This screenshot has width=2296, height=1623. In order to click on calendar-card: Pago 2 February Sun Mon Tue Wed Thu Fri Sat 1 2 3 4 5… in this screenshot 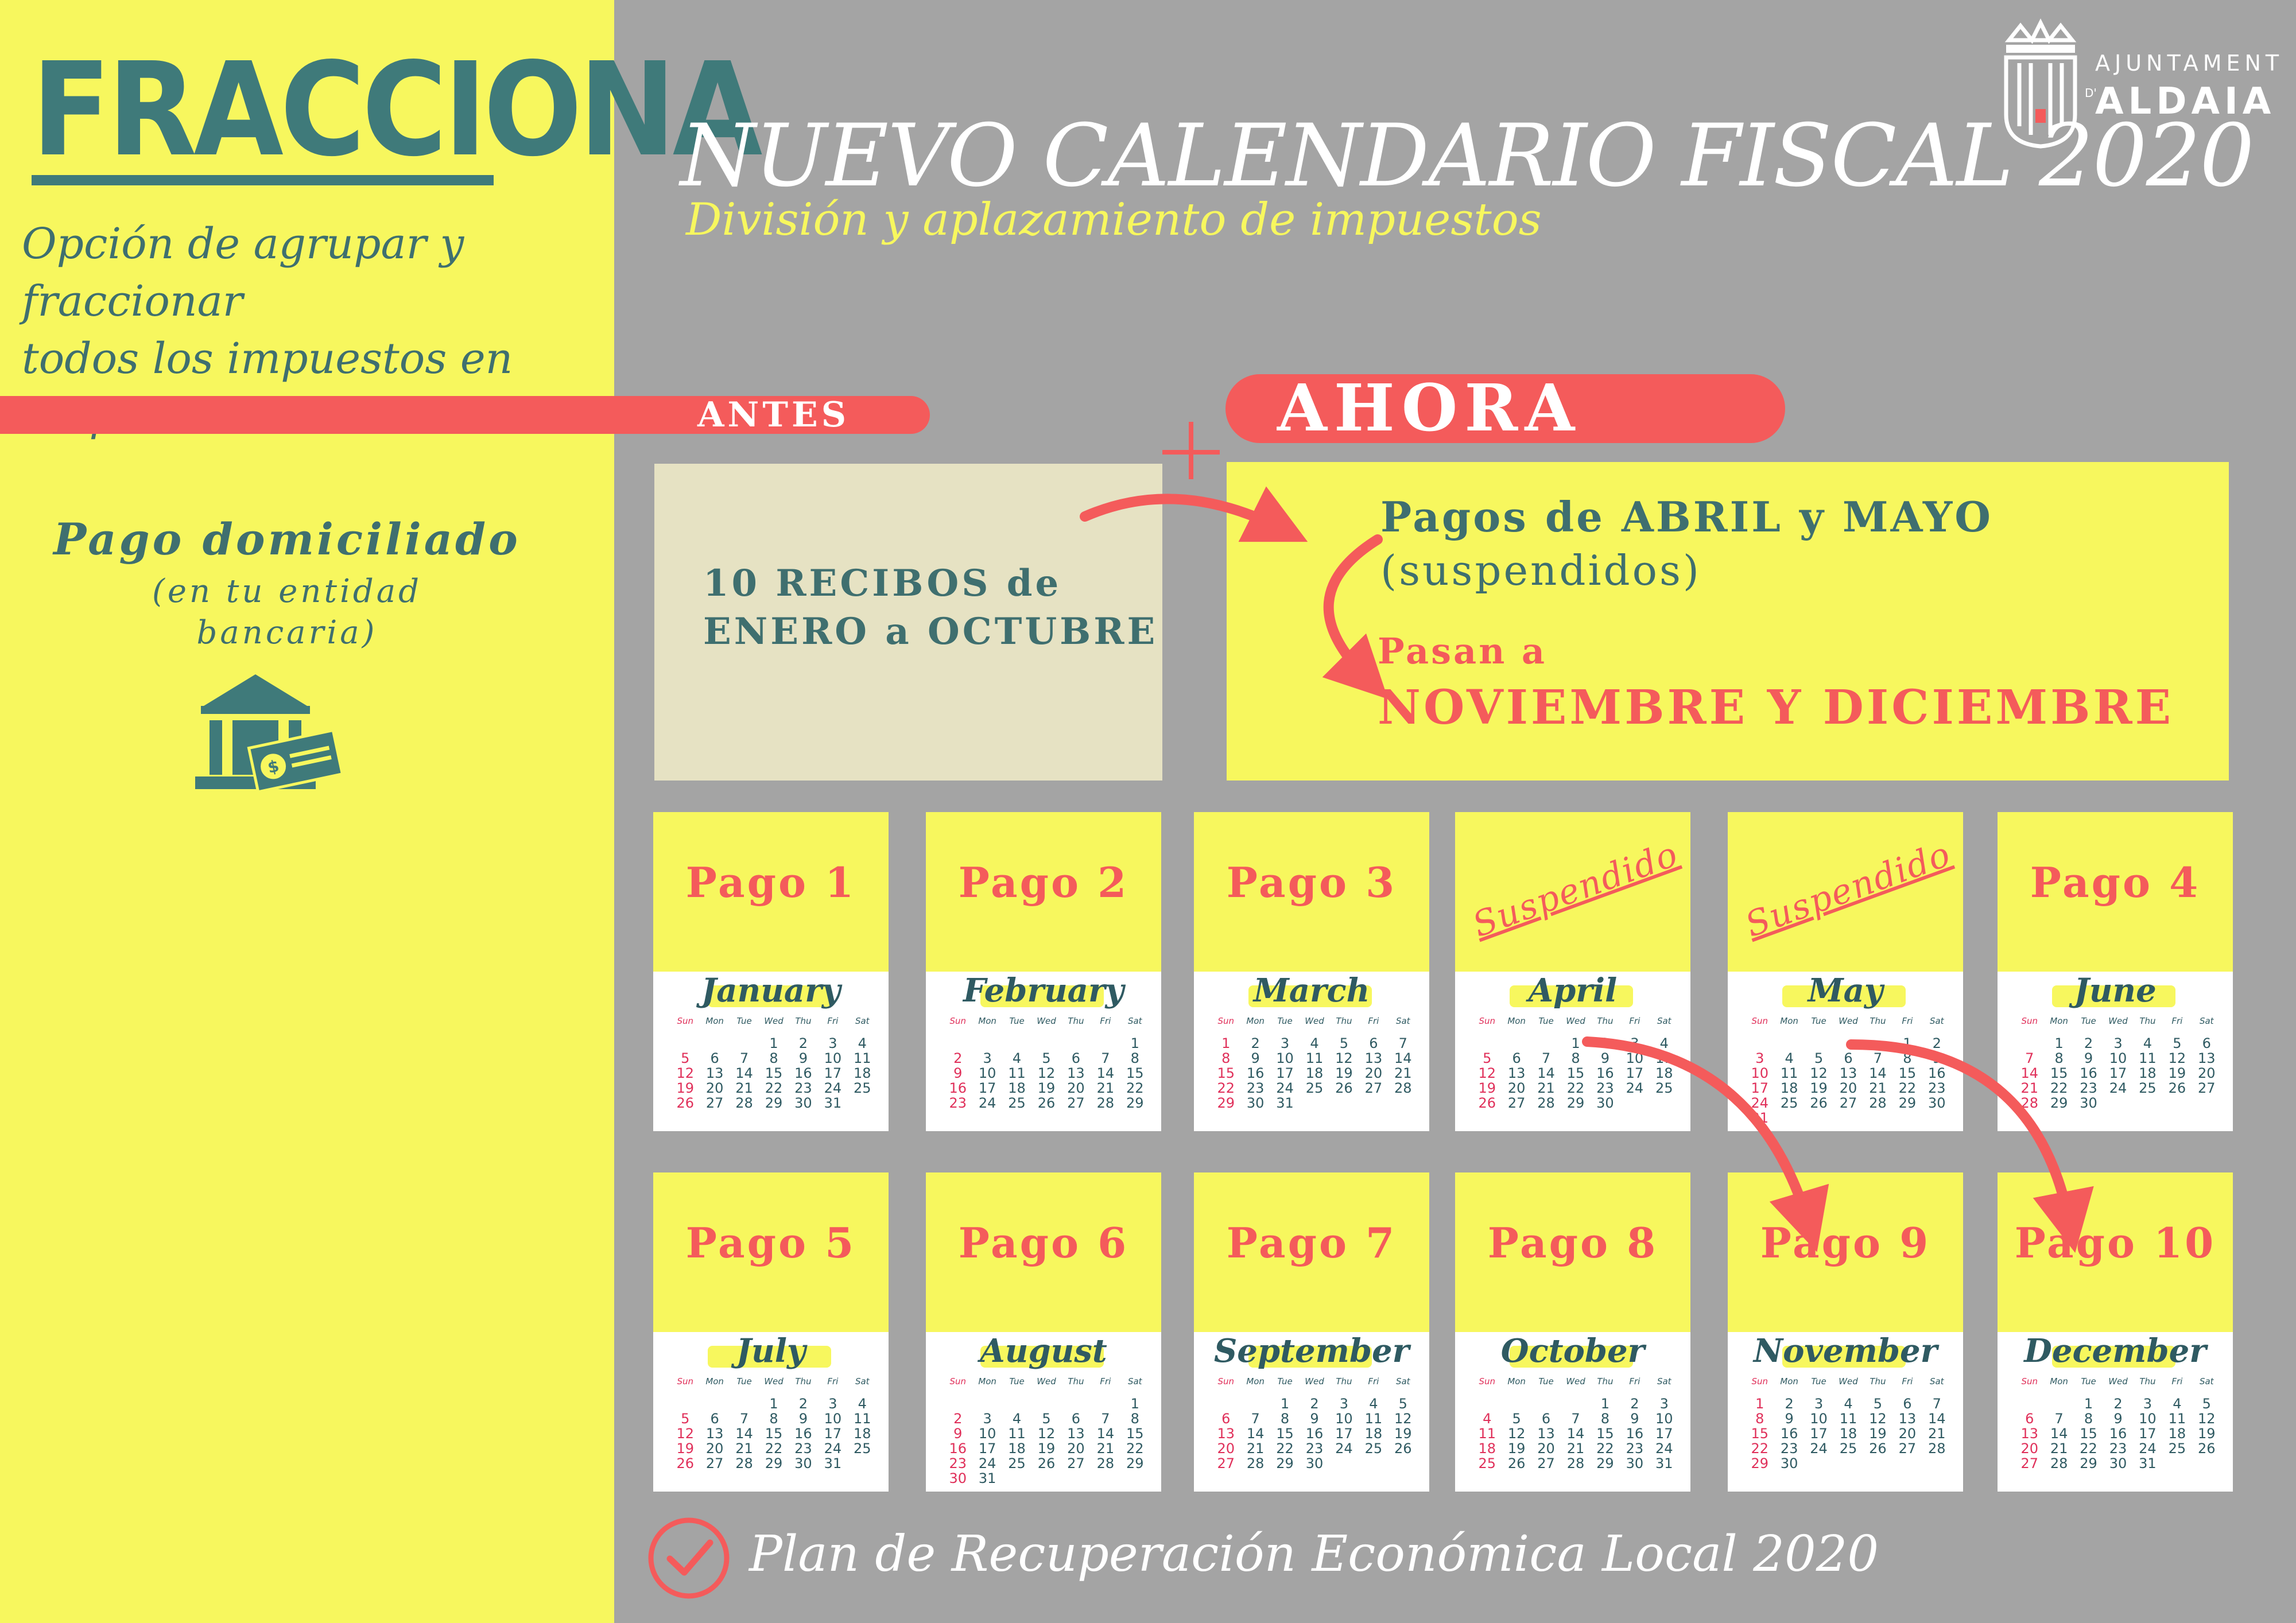, I will do `click(1043, 971)`.